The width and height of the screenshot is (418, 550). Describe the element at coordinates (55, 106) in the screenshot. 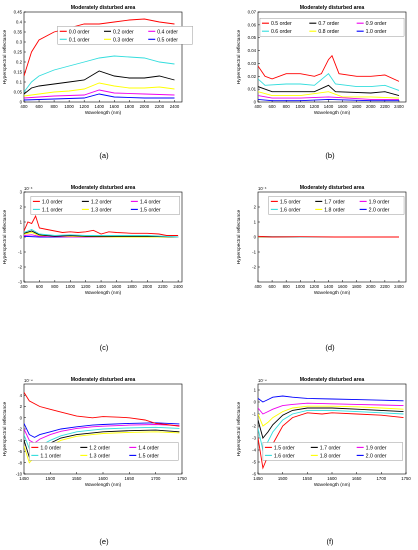

I see `x-tick-label: 800` at that location.